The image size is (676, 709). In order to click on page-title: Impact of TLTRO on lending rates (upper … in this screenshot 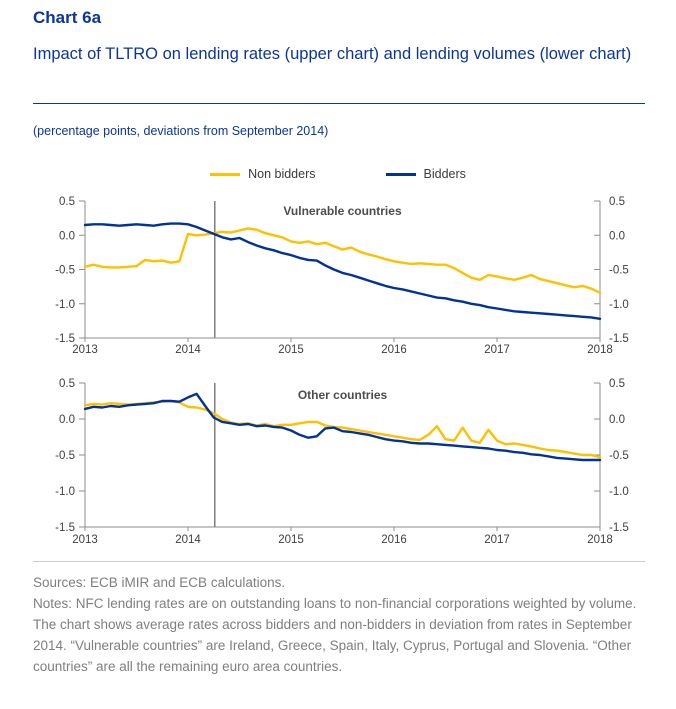, I will do `click(332, 54)`.